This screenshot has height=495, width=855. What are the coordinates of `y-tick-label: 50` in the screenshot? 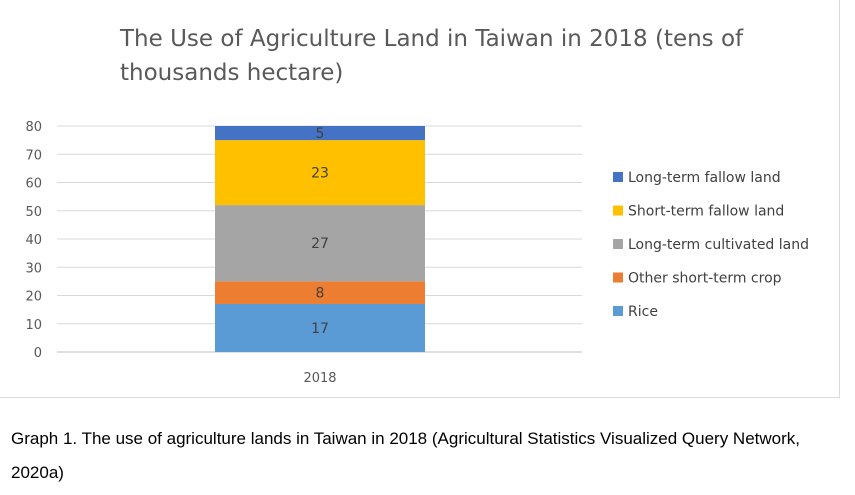 It's located at (33, 212).